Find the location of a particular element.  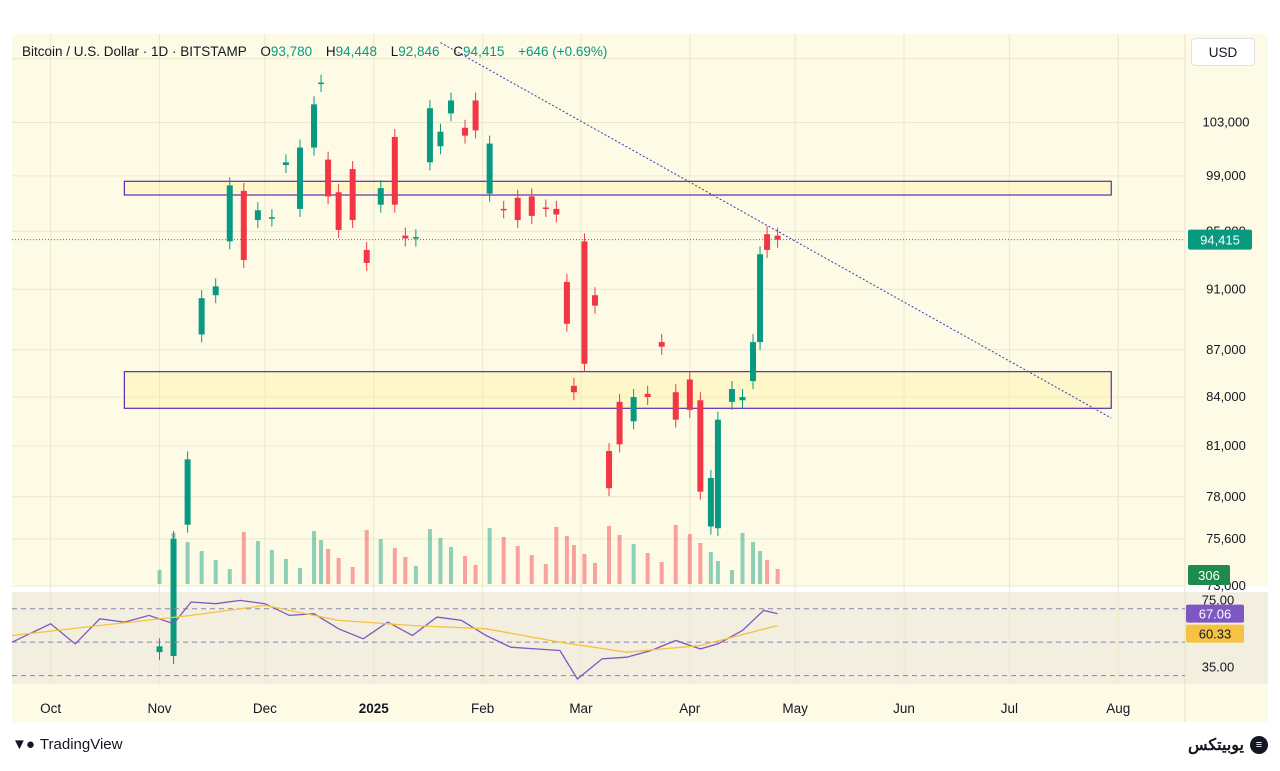

tradingview-logo: ▼● TradingView is located at coordinates (67, 744).